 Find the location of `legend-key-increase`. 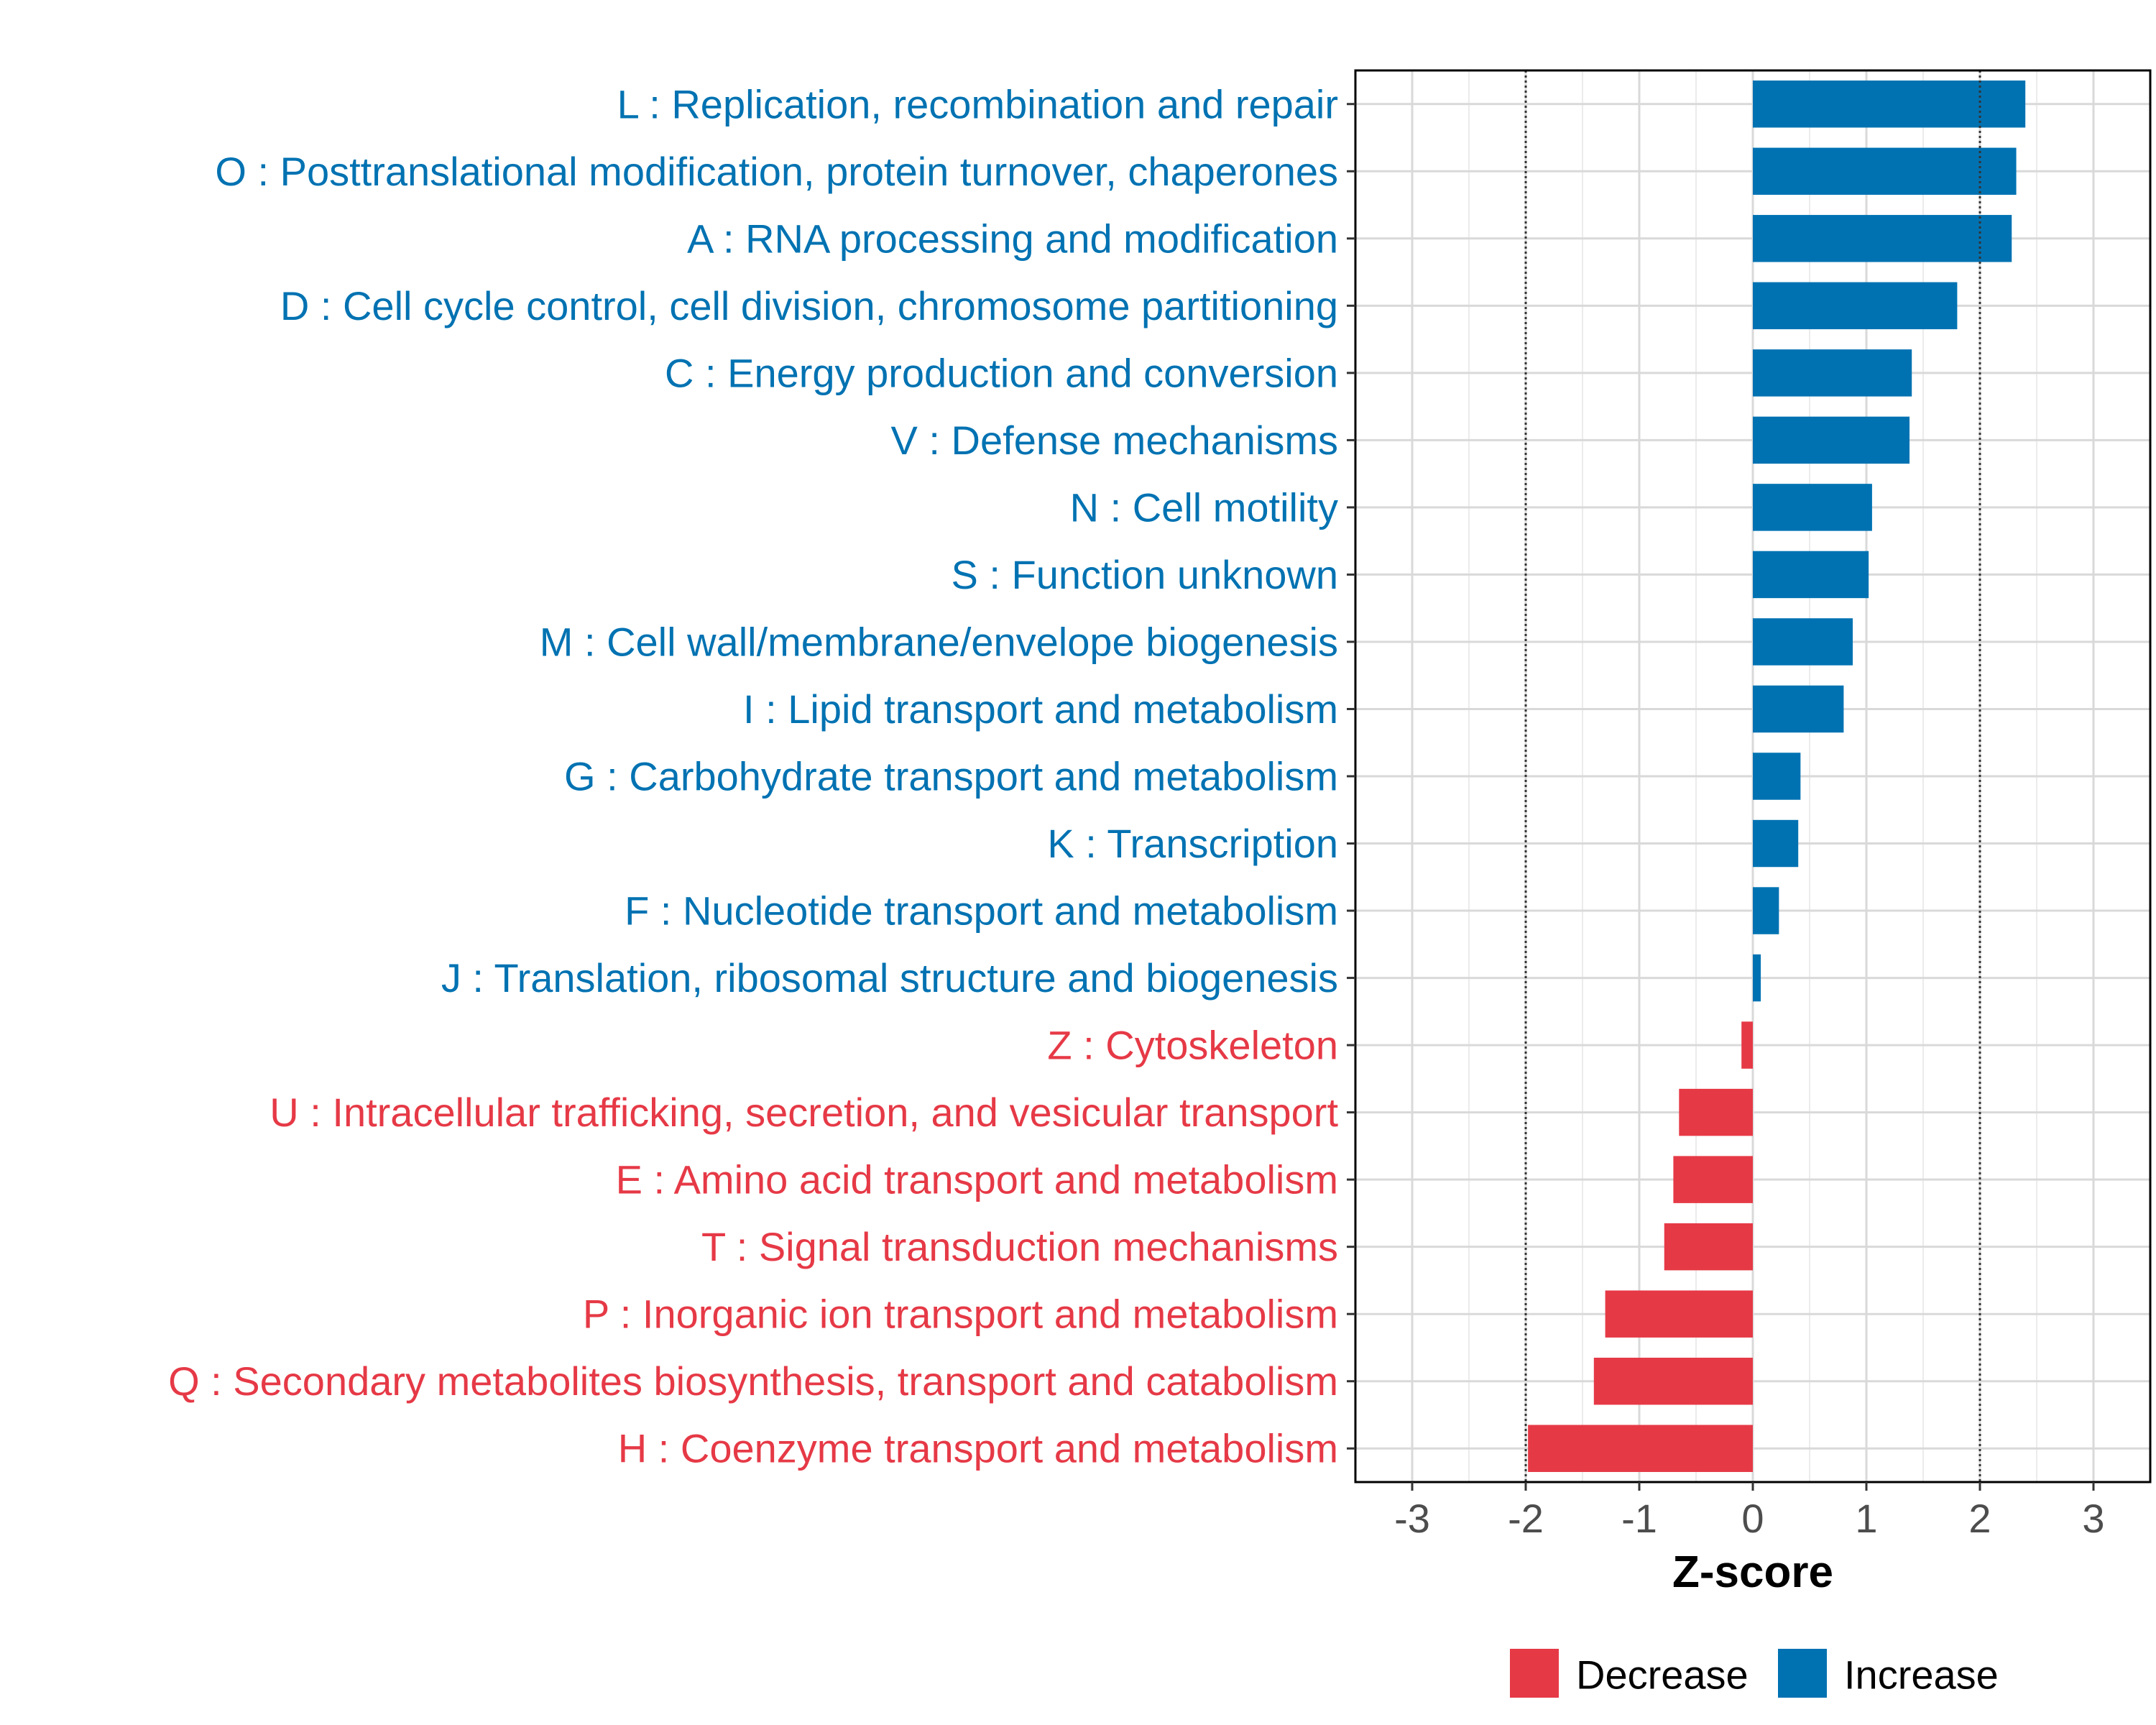

legend-key-increase is located at coordinates (1803, 1673).